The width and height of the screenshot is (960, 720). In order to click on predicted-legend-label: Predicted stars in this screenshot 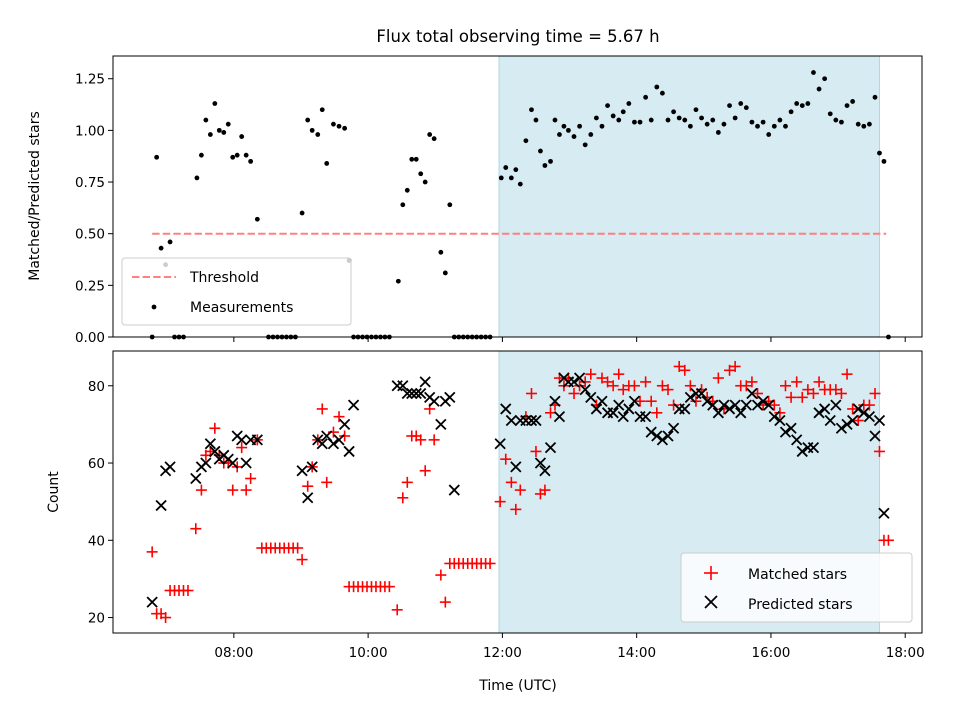, I will do `click(800, 605)`.